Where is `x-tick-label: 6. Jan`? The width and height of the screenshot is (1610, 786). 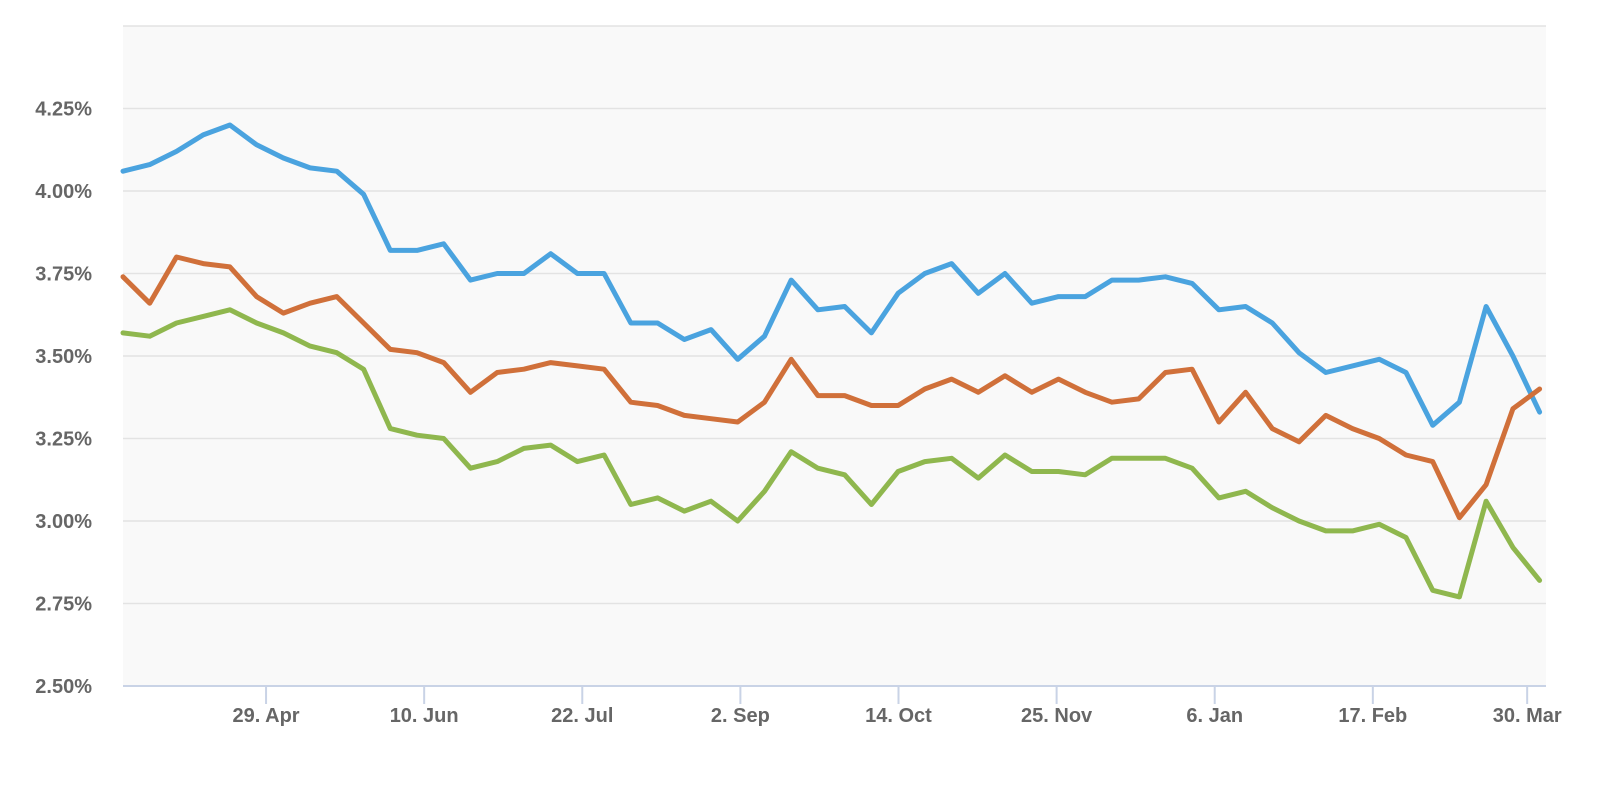 x-tick-label: 6. Jan is located at coordinates (1214, 716).